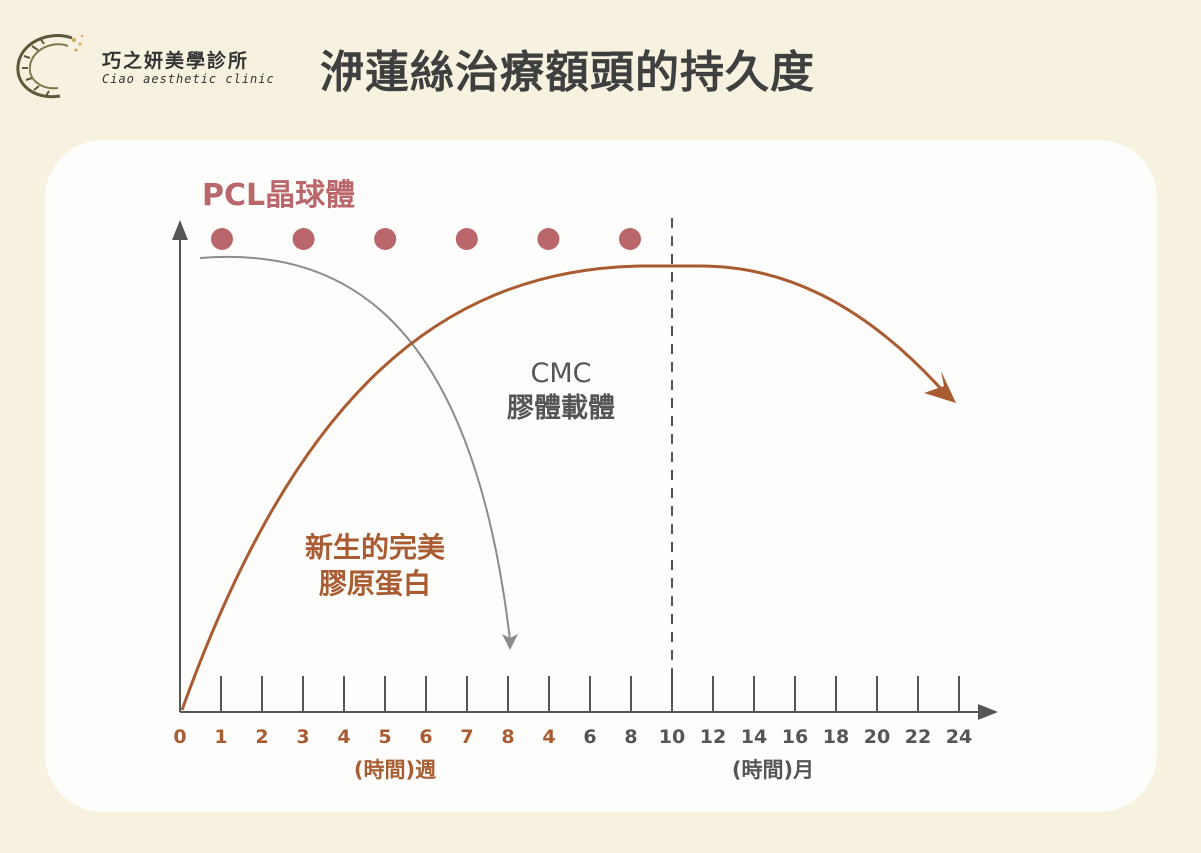 The image size is (1201, 853). I want to click on x-tick-label: 10, so click(672, 737).